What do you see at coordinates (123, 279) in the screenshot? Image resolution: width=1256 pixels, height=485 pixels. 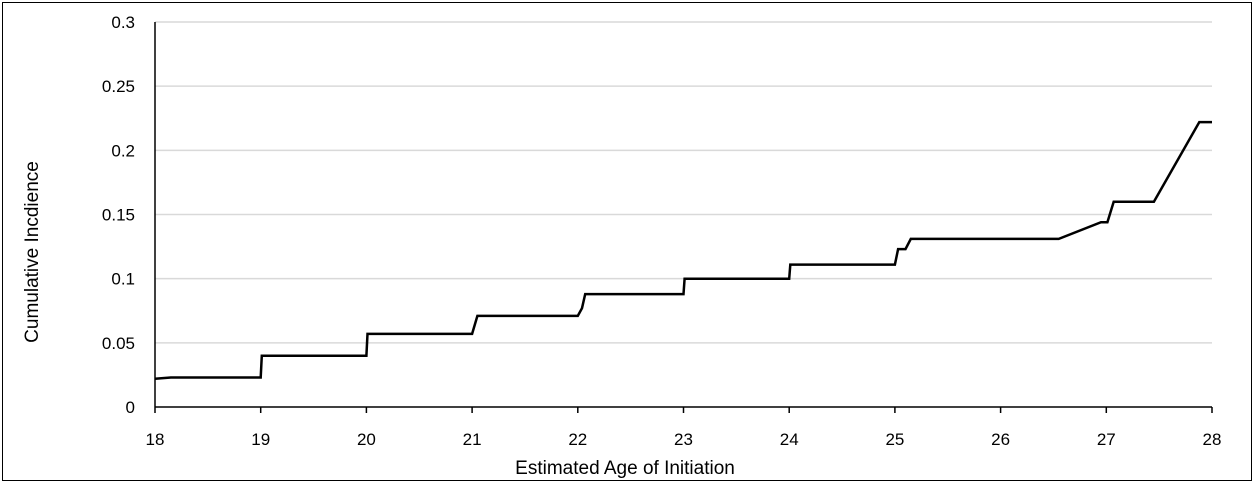 I see `y-tick-label: 0.1` at bounding box center [123, 279].